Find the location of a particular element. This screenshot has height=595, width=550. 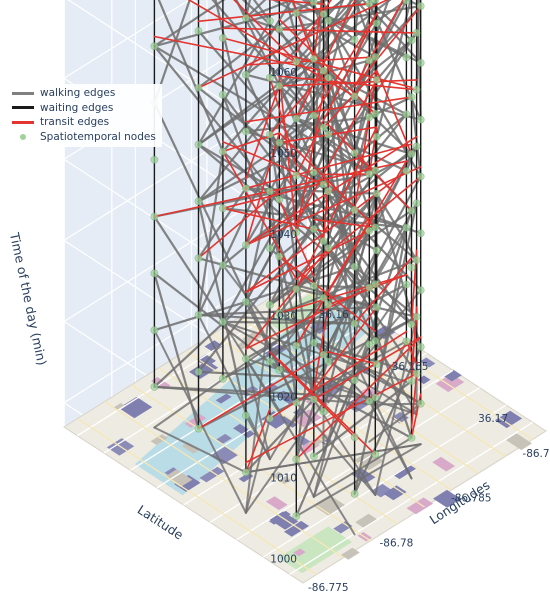

map-street is located at coordinates (197, 497).